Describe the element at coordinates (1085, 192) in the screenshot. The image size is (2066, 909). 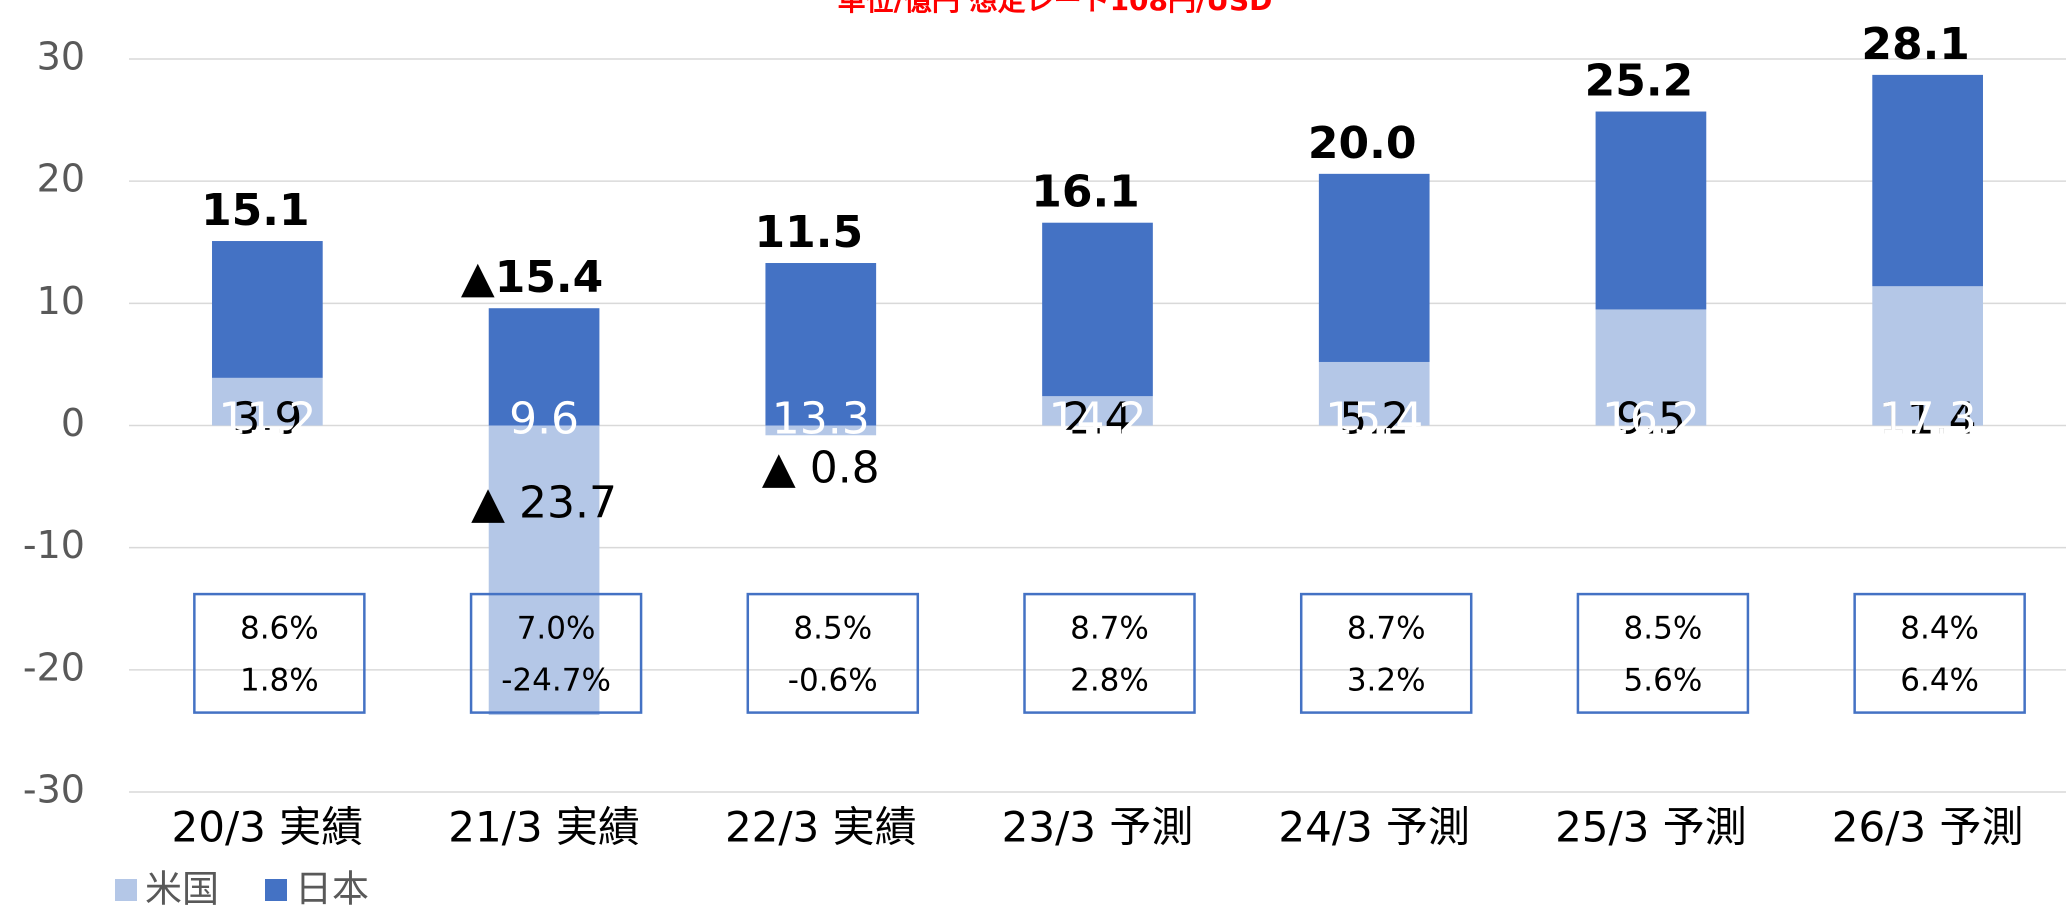
I see `total-label: 16.1` at that location.